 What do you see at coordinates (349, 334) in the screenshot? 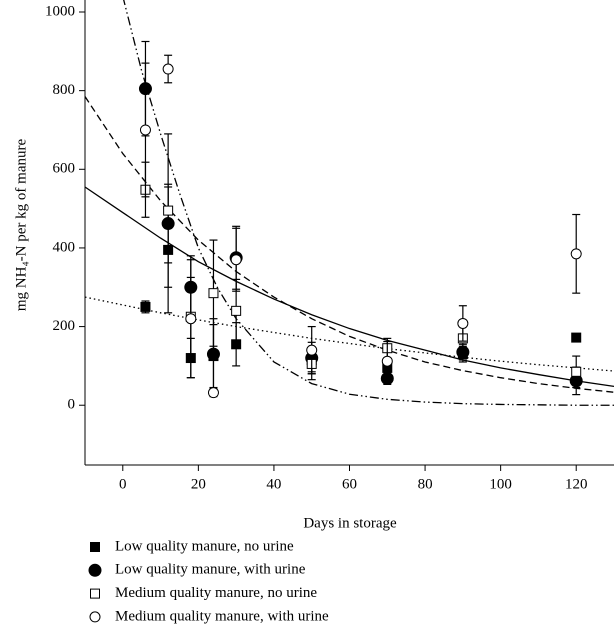
I see `fit-curve` at bounding box center [349, 334].